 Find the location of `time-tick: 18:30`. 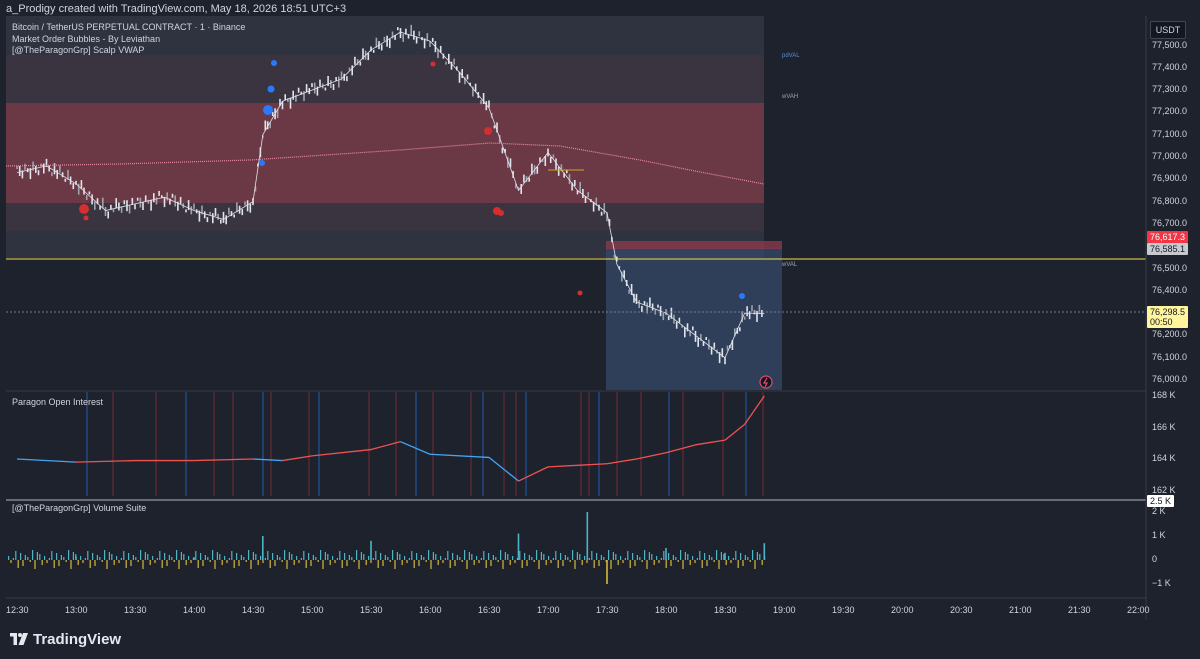

time-tick: 18:30 is located at coordinates (725, 610).